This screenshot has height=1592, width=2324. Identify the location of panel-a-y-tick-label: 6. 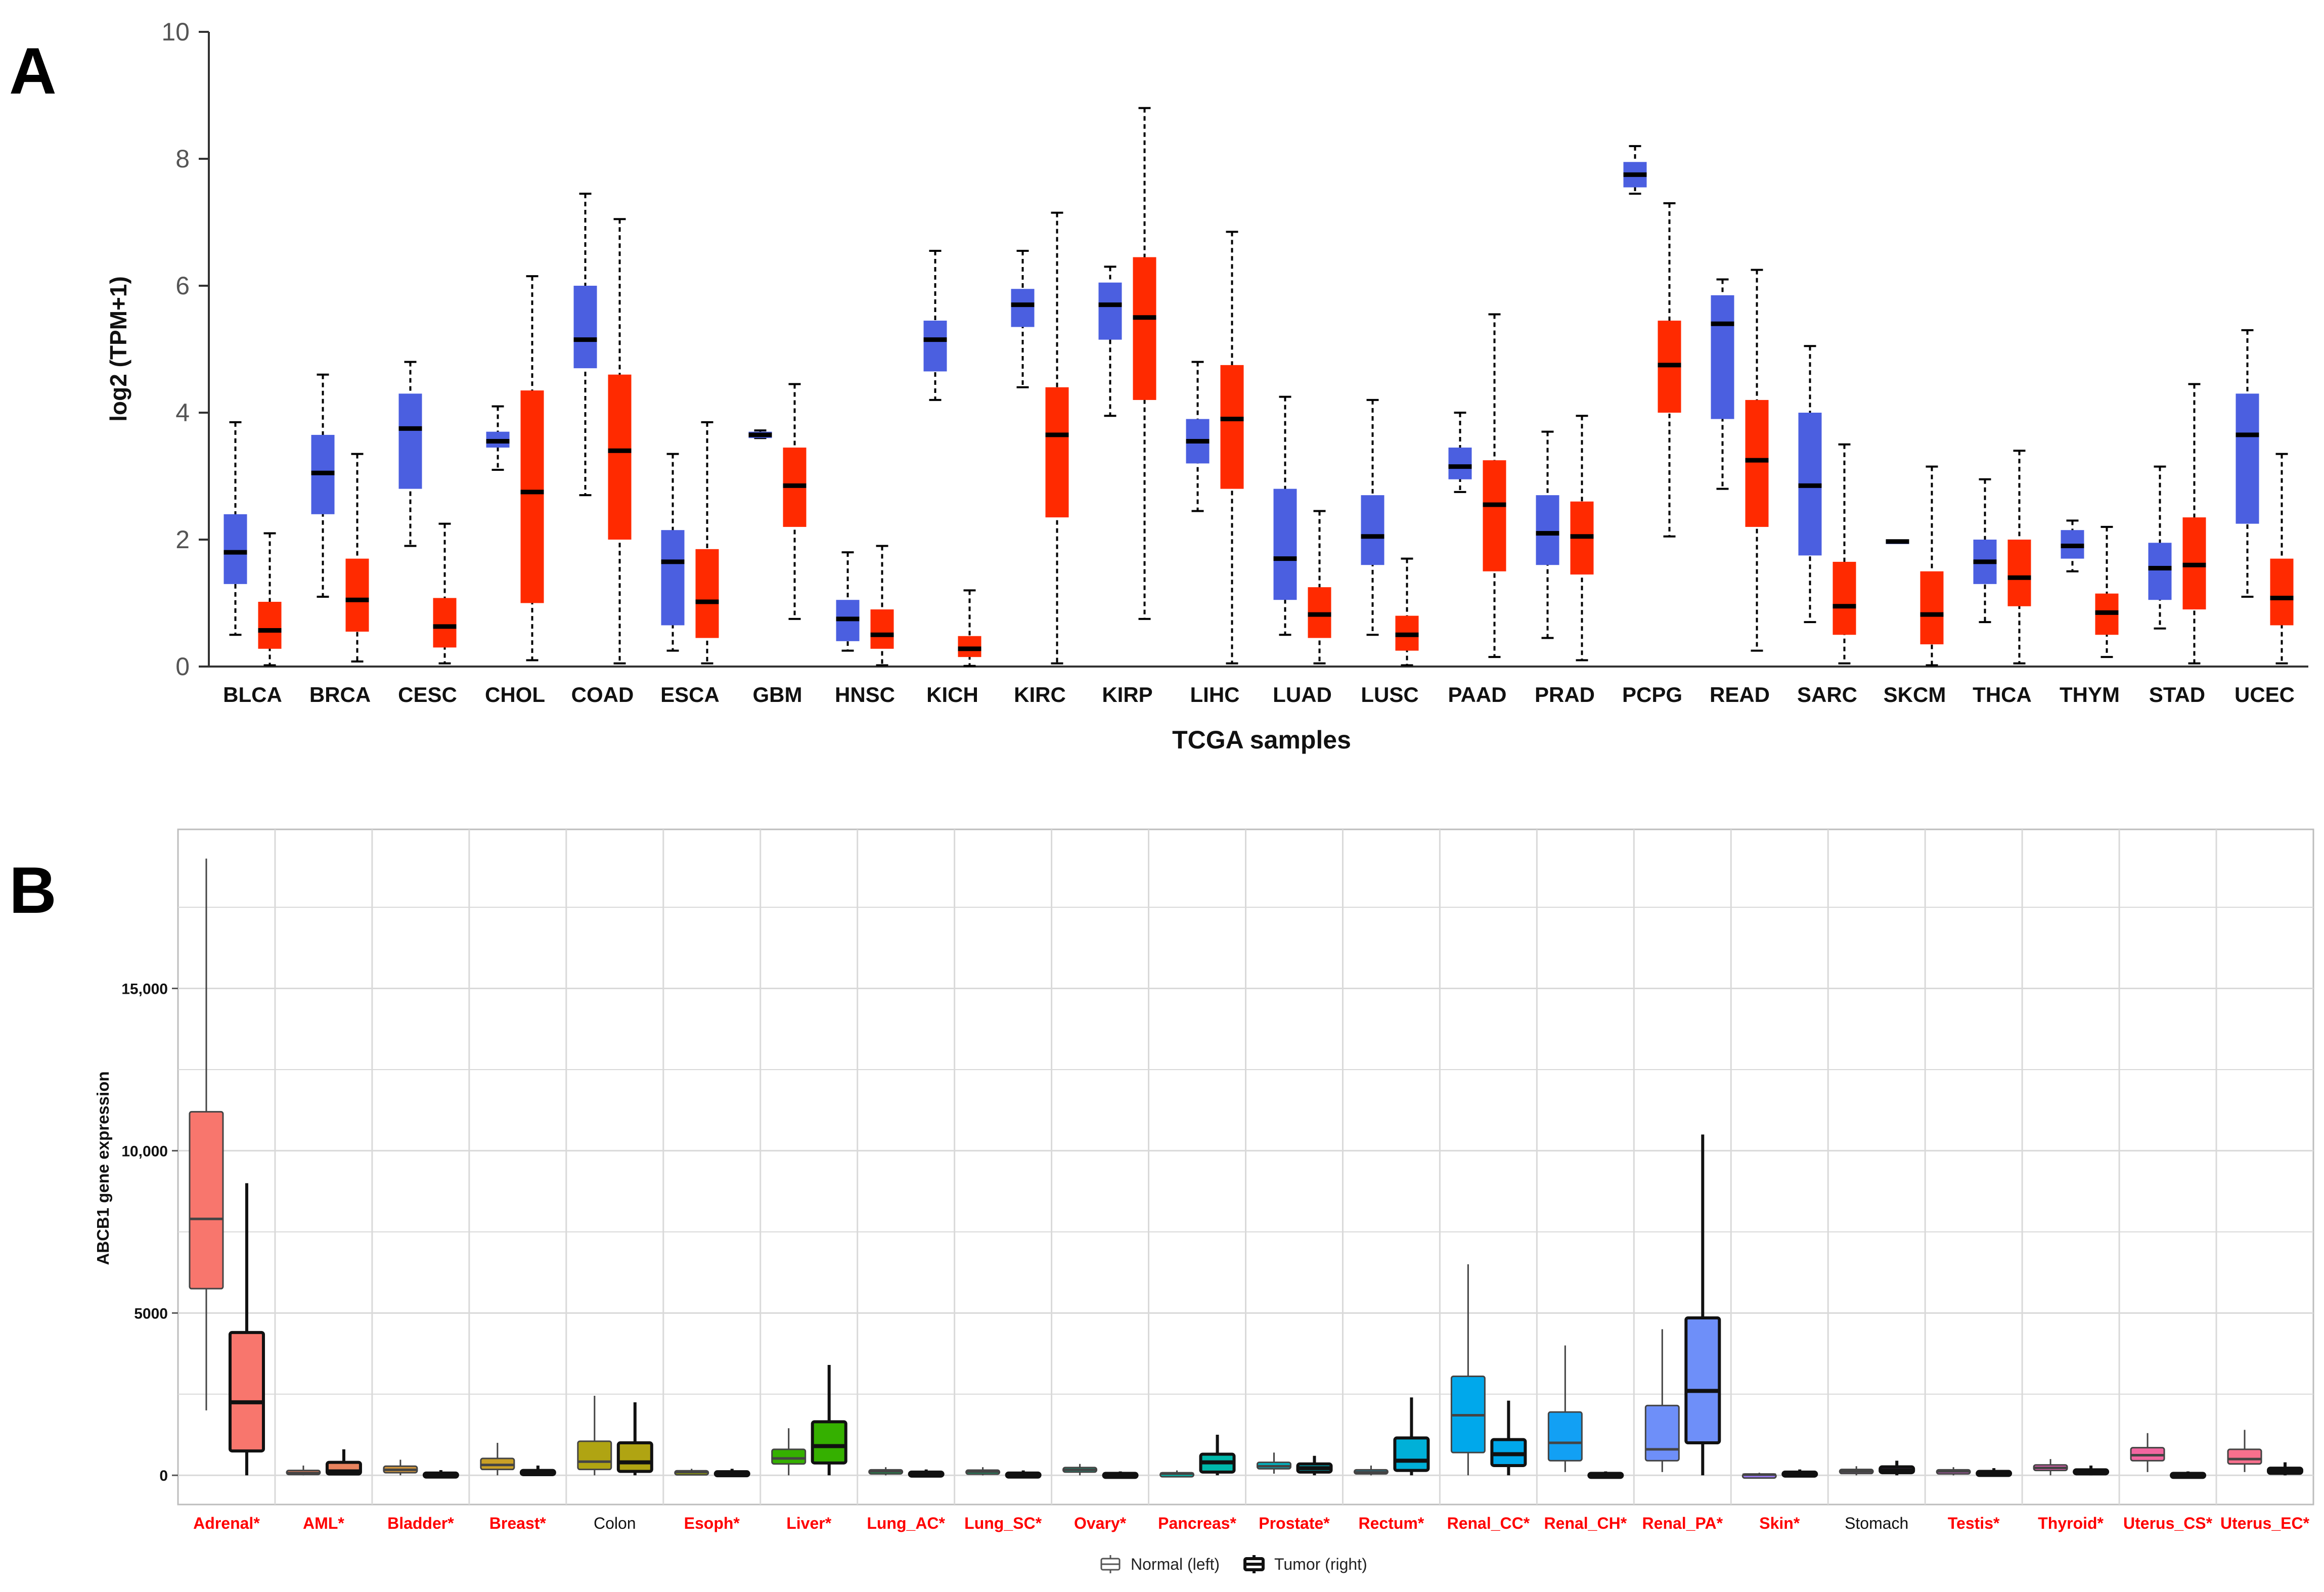
(182, 286).